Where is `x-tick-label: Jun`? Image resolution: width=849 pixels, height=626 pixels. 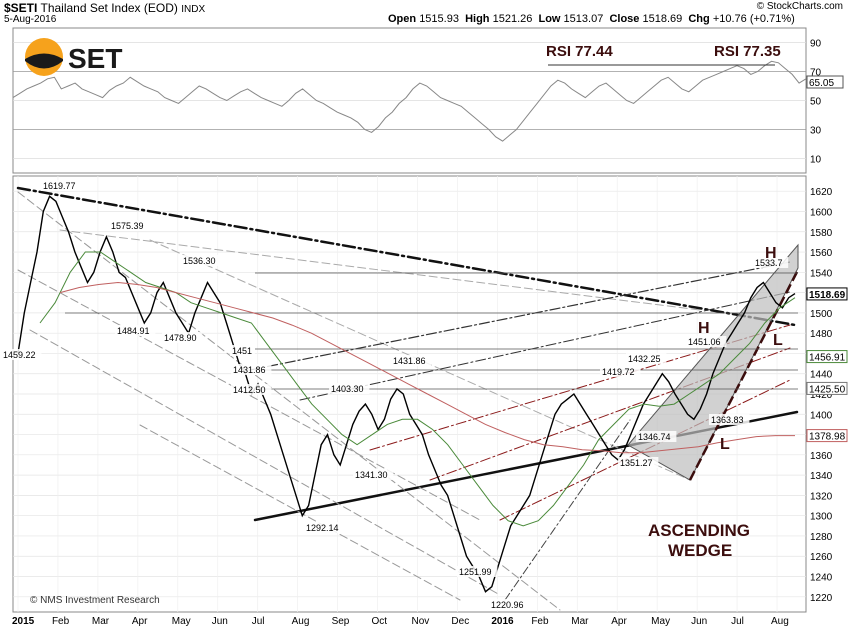
x-tick-label: Jun is located at coordinates (220, 621).